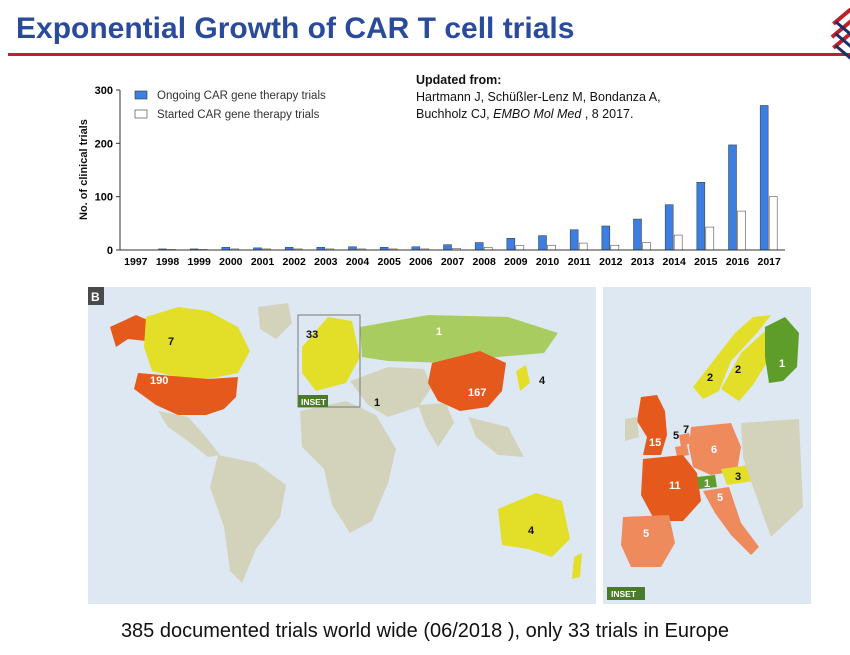 This screenshot has height=655, width=850. I want to click on x-tick-label: 1997, so click(136, 262).